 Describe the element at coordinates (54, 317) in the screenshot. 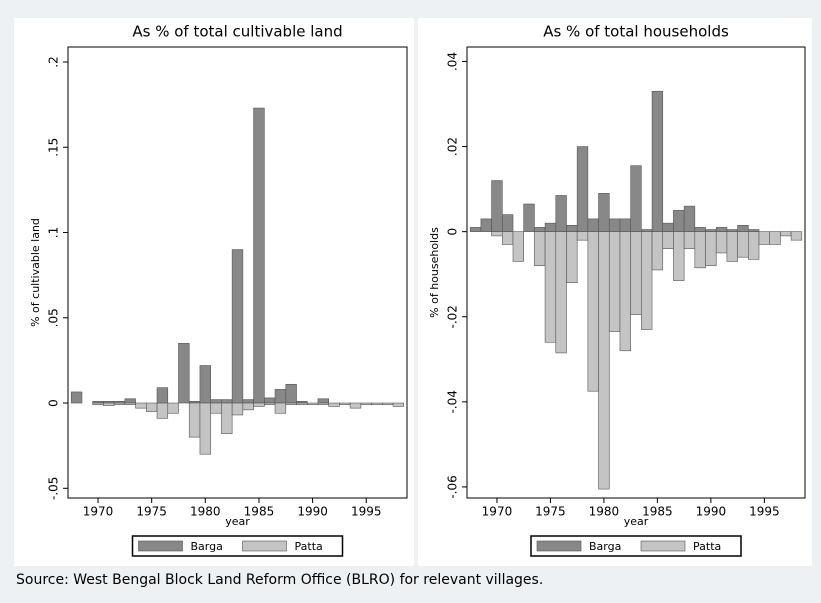

I see `y-tick-label: .05` at that location.